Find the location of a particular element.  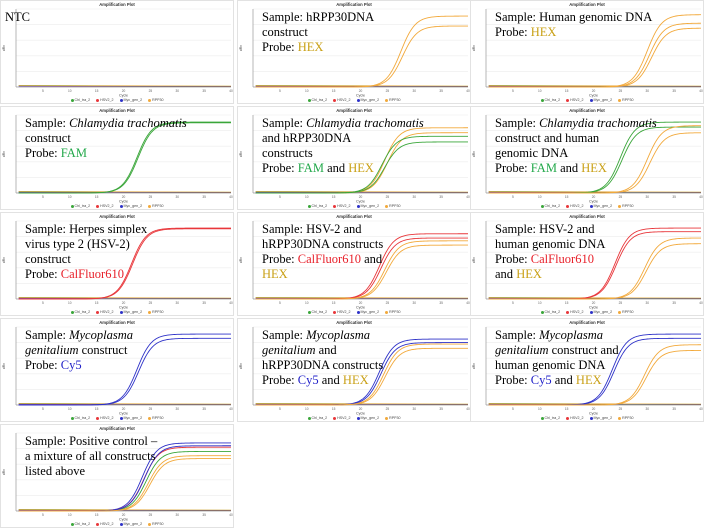

annotation-line: HEX is located at coordinates (322, 274).